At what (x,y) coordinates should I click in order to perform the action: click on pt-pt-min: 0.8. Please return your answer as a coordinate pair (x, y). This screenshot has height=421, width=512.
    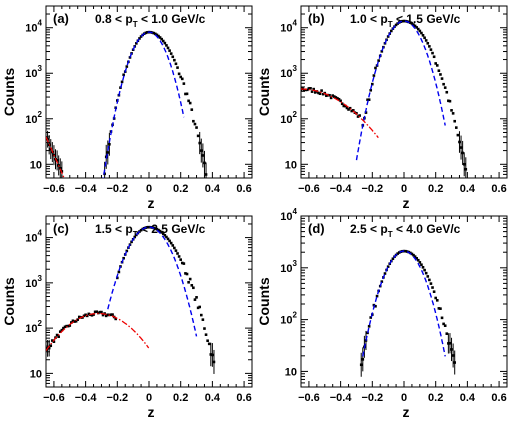
    Looking at the image, I should click on (103, 19).